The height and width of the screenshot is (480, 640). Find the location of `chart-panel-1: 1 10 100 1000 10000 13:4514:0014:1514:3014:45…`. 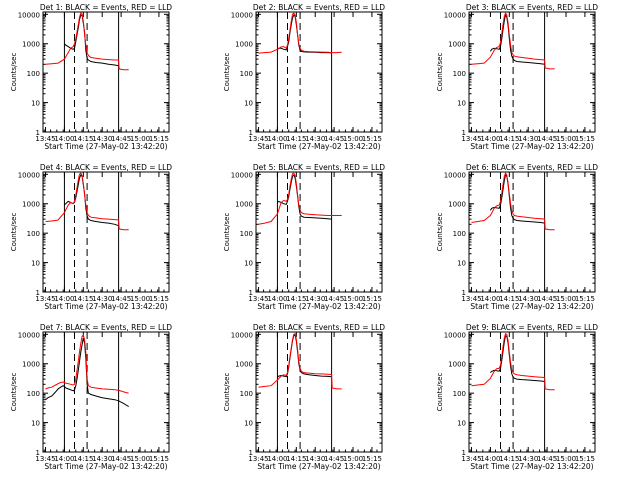

chart-panel-1: 1 10 100 1000 10000 13:4514:0014:1514:3014:45… is located at coordinates (91, 77).